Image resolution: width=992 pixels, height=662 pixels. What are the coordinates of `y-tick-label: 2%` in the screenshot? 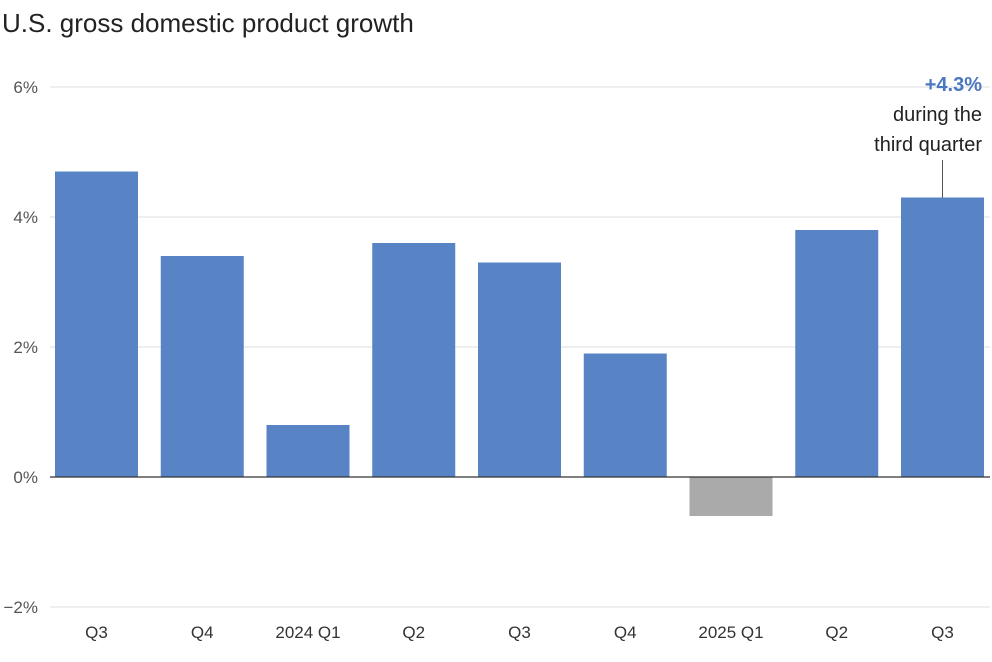 It's located at (25, 347).